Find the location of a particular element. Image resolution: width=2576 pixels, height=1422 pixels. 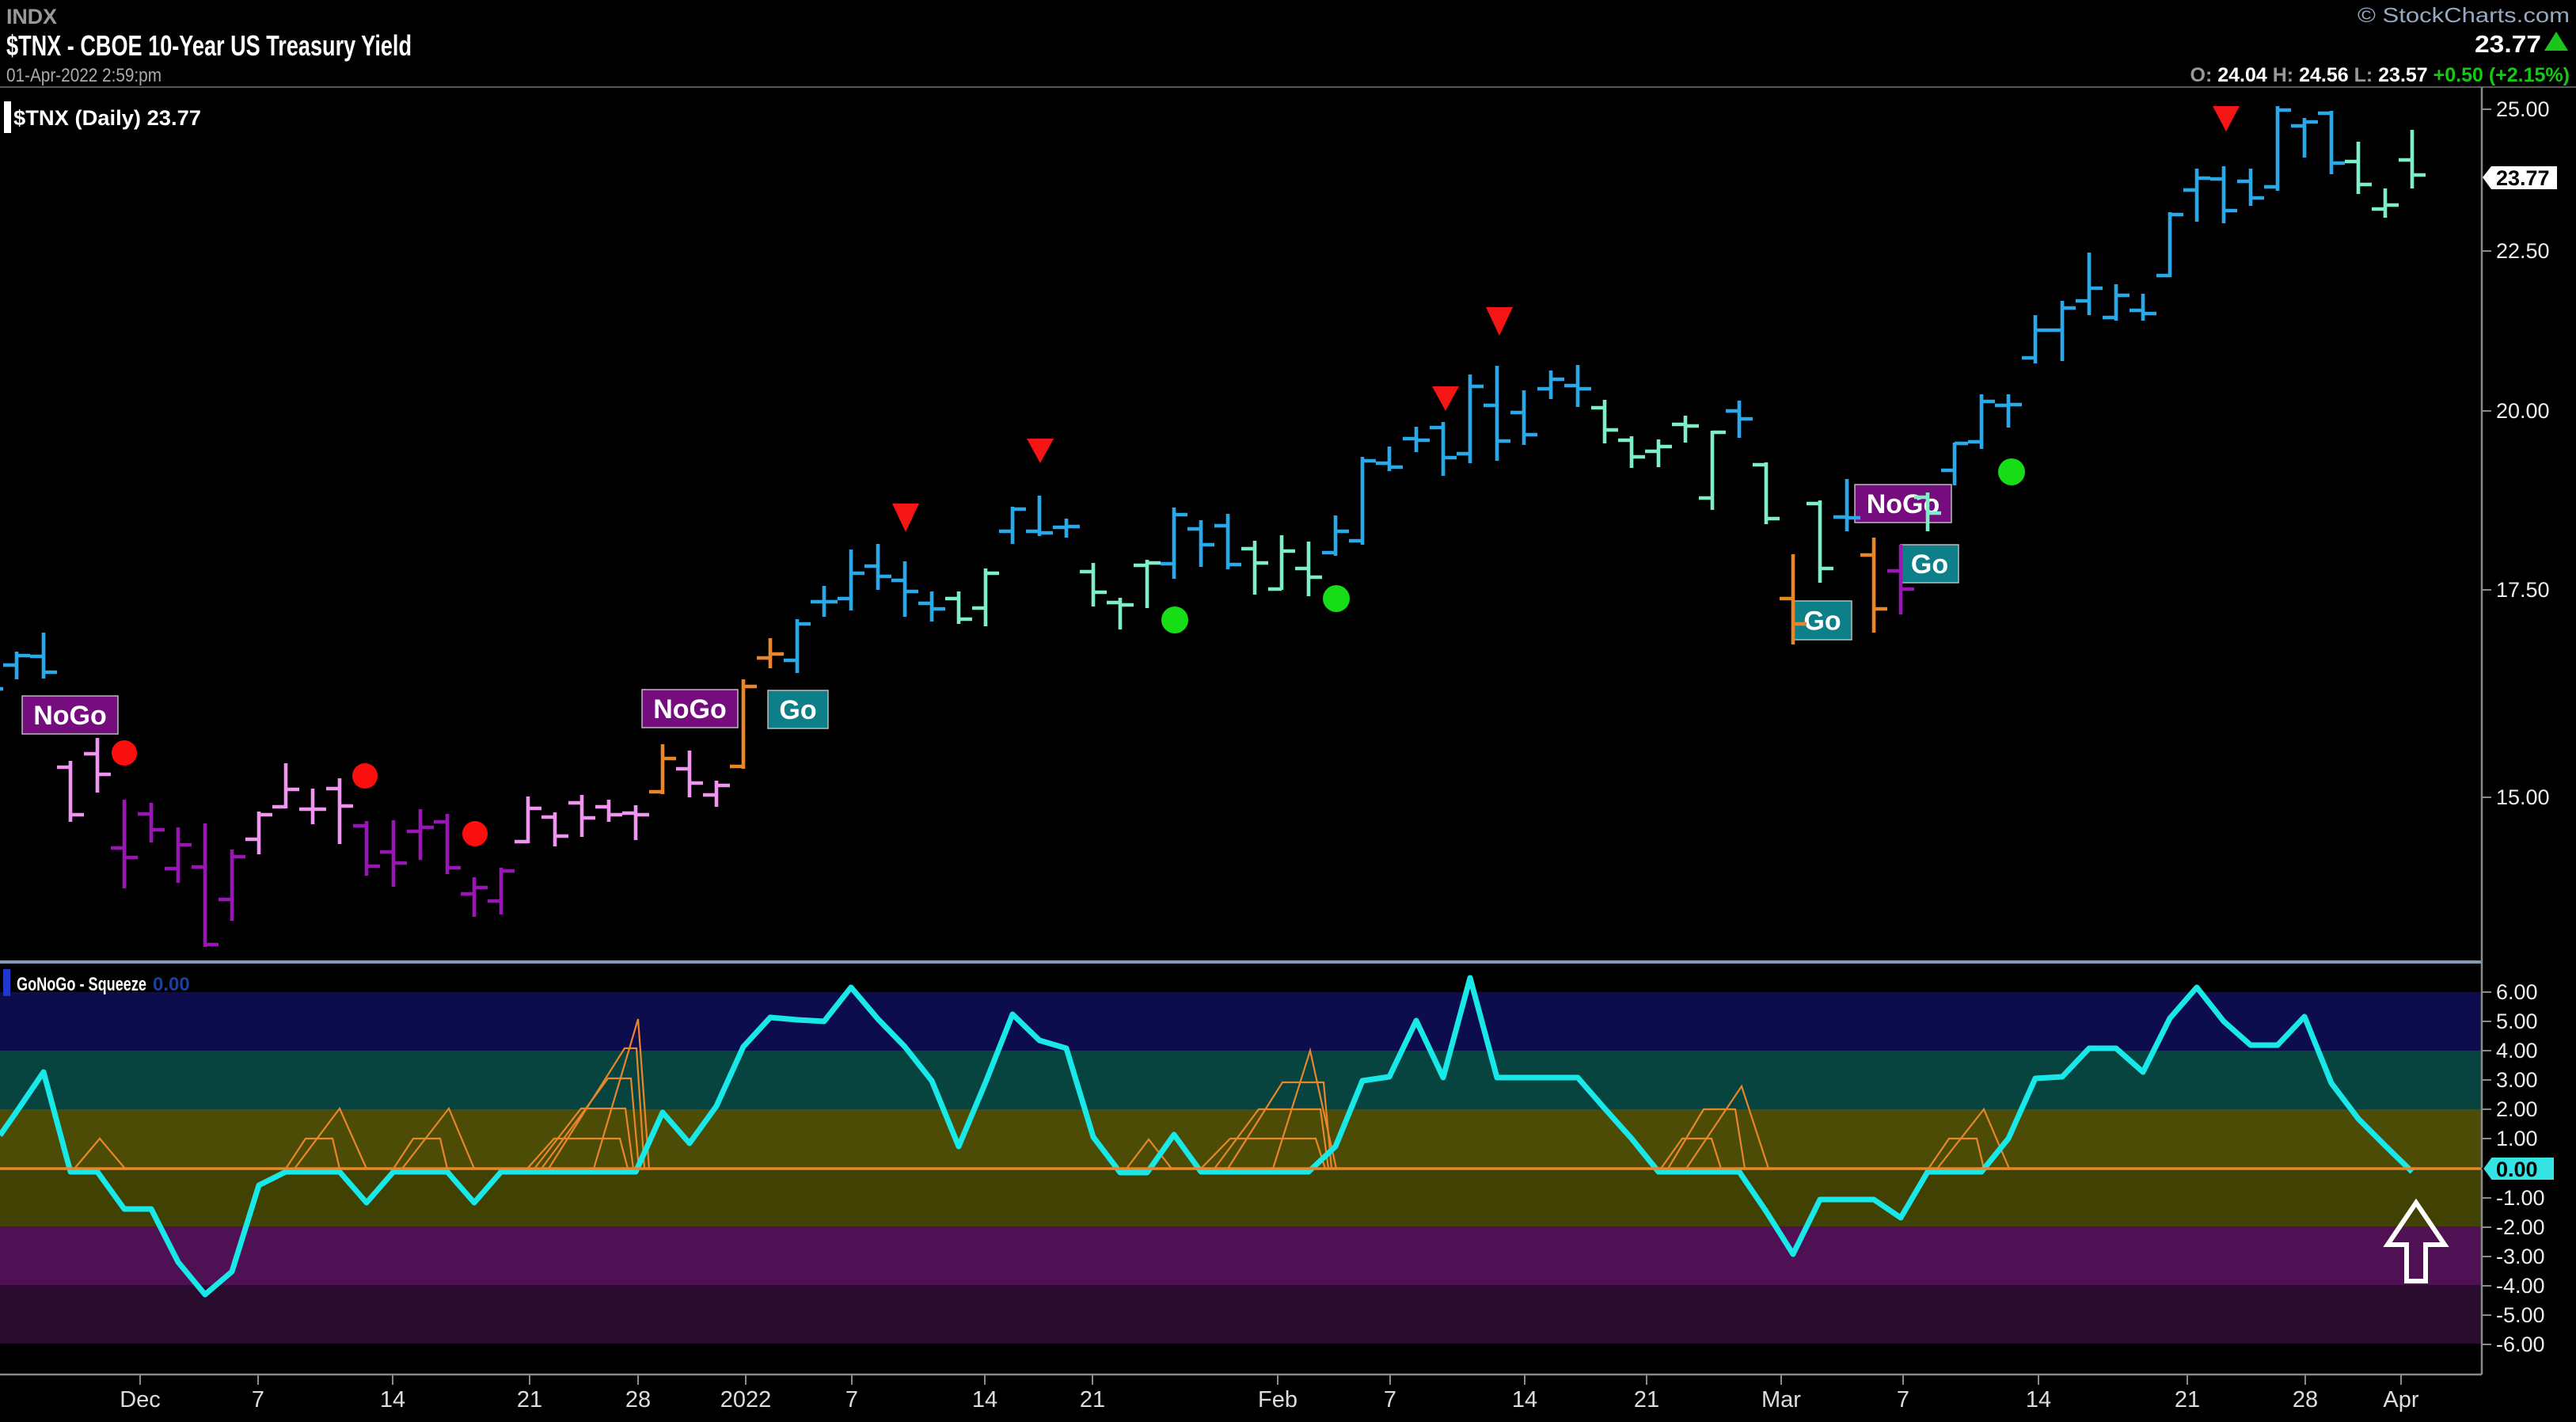

svg-text: -6.00 is located at coordinates (2521, 1344).